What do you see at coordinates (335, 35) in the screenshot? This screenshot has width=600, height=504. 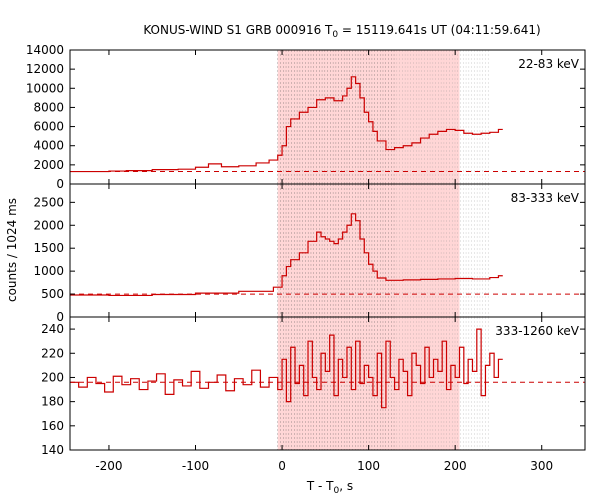 I see `chart-title-subscript: 0` at bounding box center [335, 35].